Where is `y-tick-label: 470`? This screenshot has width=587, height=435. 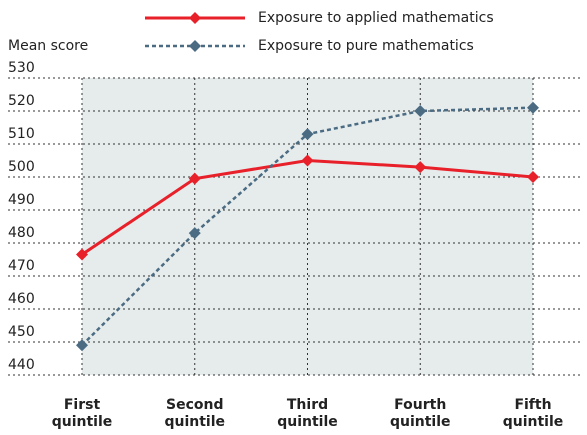 y-tick-label: 470 is located at coordinates (21, 266).